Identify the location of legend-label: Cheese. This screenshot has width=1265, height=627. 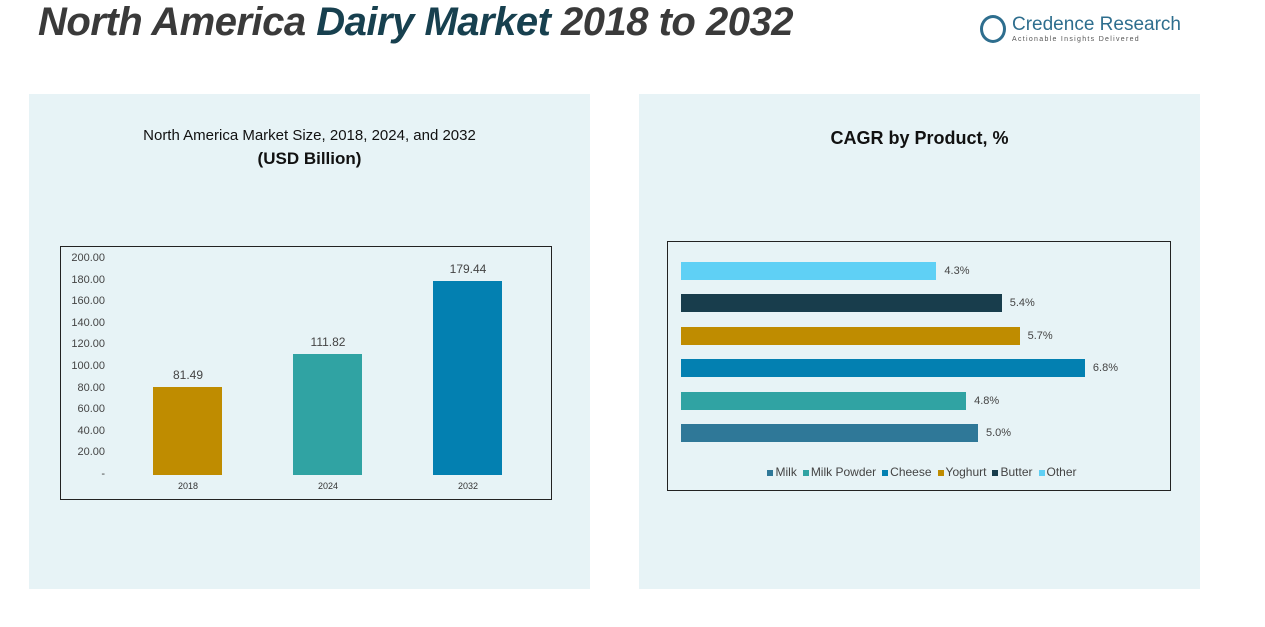
(911, 472).